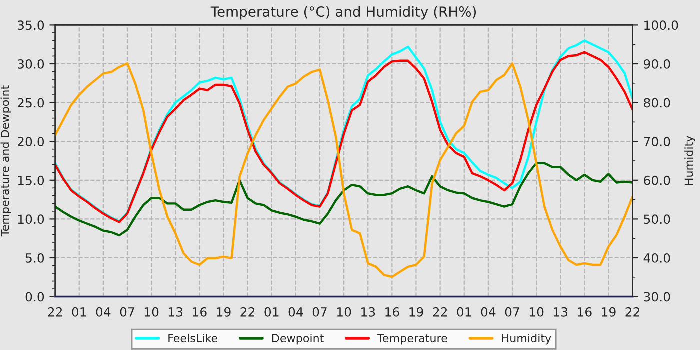  I want to click on y2-tick-label: 40.0, so click(657, 258).